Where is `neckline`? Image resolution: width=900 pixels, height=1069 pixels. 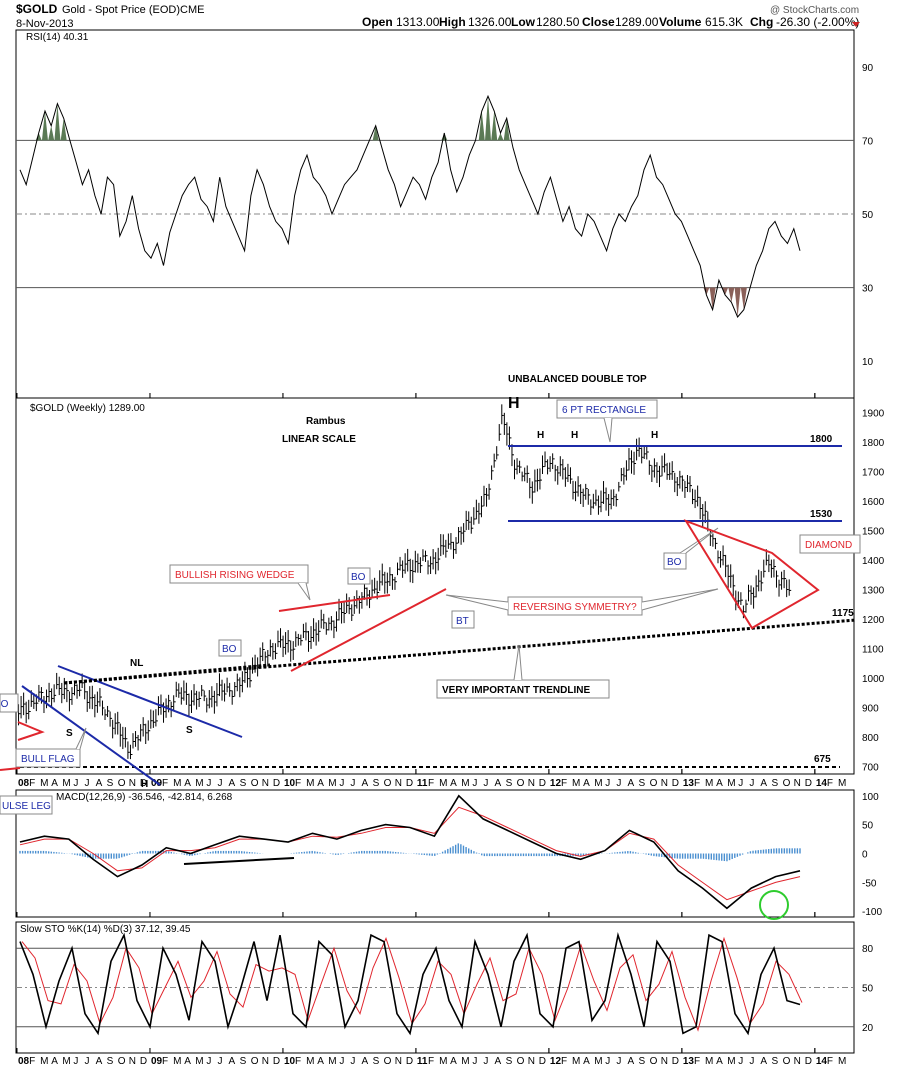
neckline is located at coordinates (167, 674).